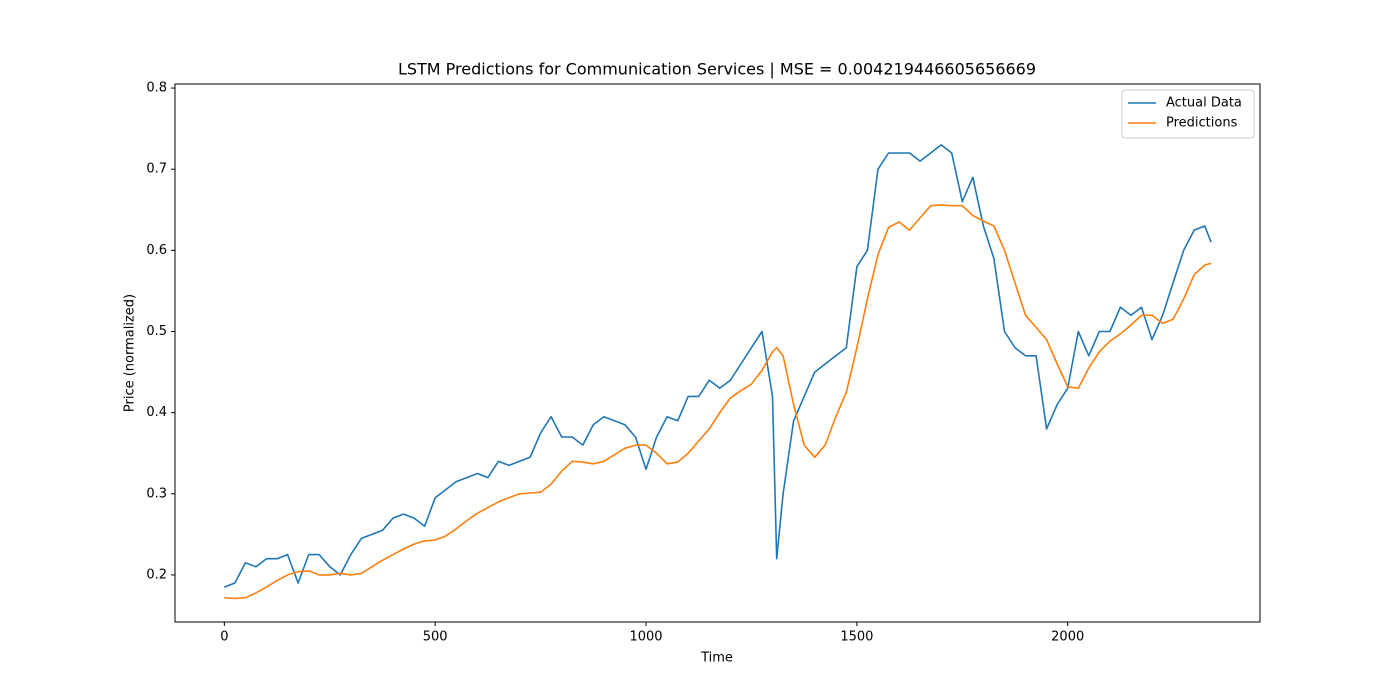 The image size is (1400, 700). Describe the element at coordinates (224, 637) in the screenshot. I see `x-tick-label: 0` at that location.